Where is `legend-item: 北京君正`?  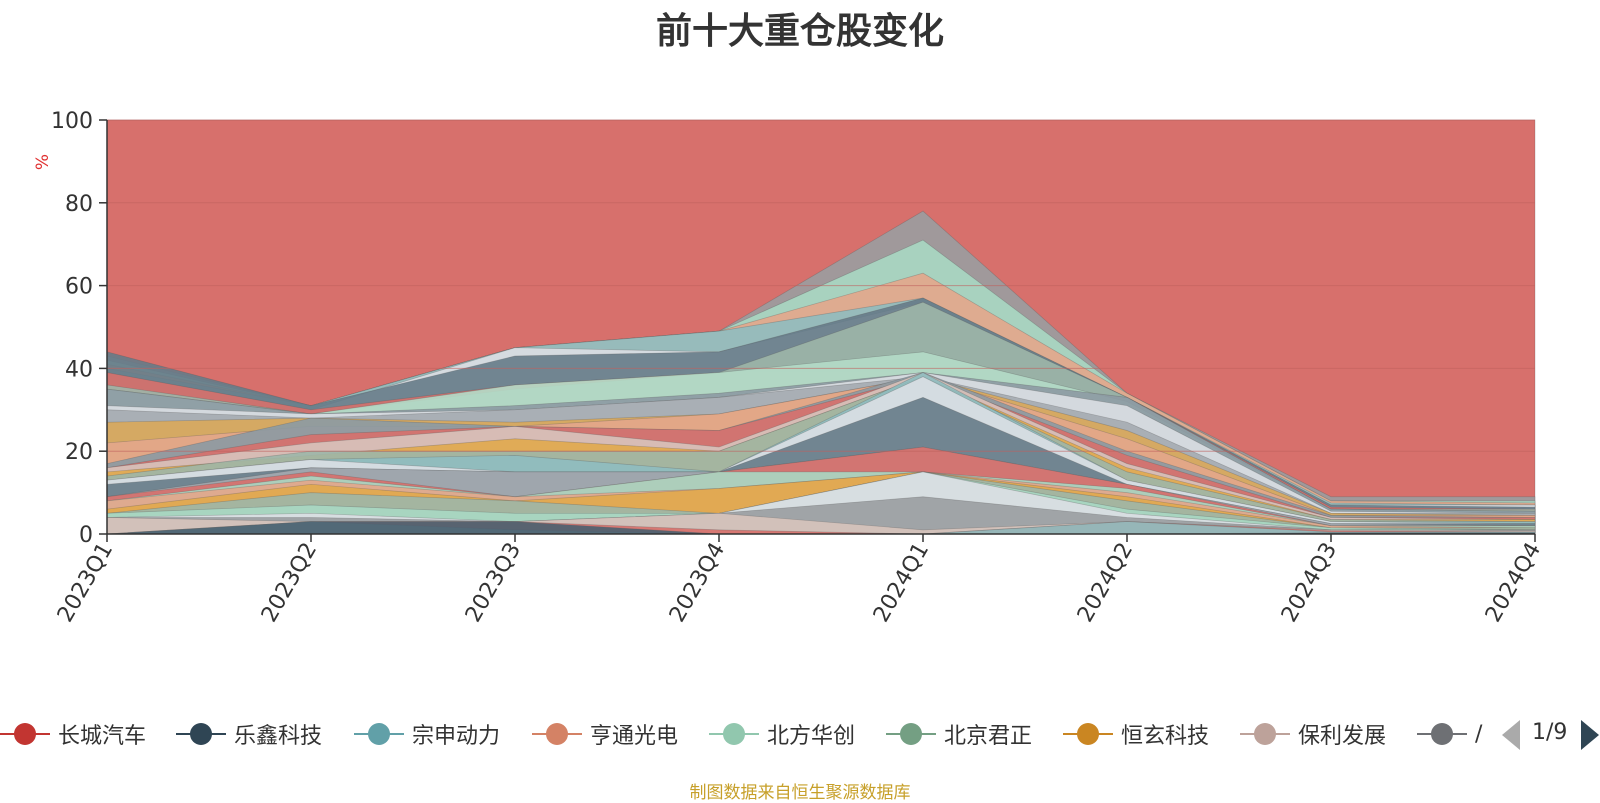
legend-item: 北京君正 is located at coordinates (959, 734).